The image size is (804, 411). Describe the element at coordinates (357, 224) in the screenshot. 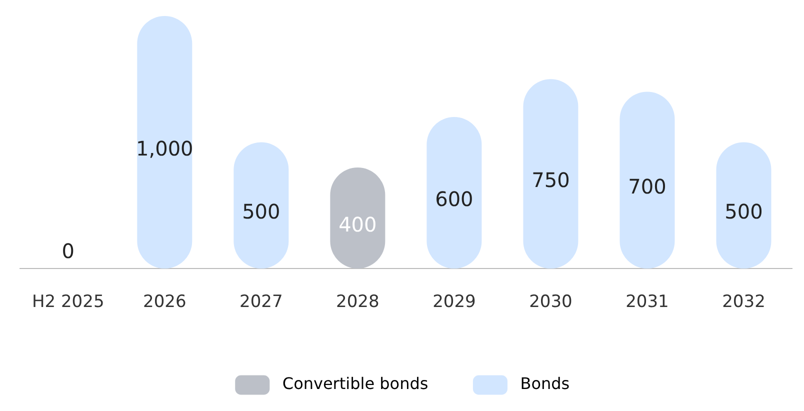

I see `data-label: 400` at that location.